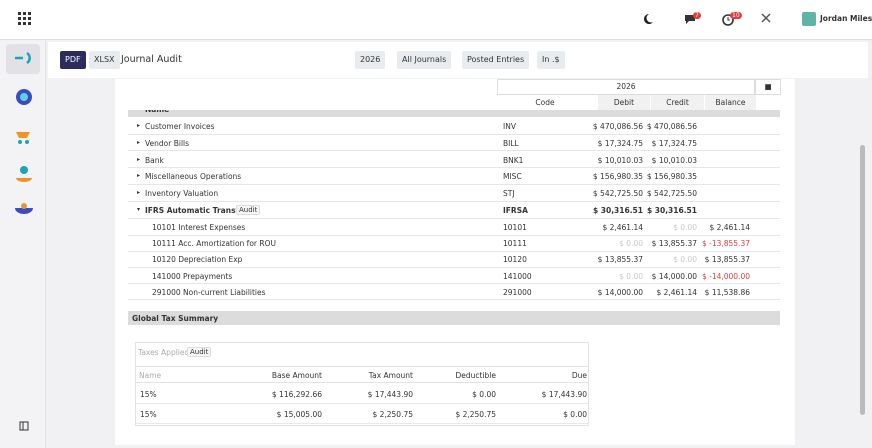 This screenshot has width=872, height=448. What do you see at coordinates (424, 60) in the screenshot?
I see `filter-button: All Journals` at bounding box center [424, 60].